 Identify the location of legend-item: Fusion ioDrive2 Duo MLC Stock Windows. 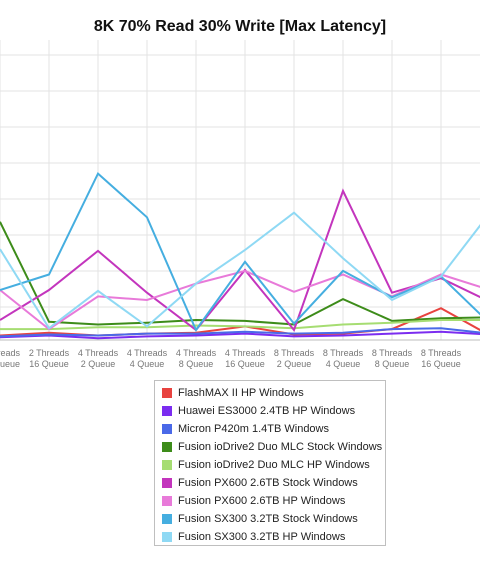
(273, 447).